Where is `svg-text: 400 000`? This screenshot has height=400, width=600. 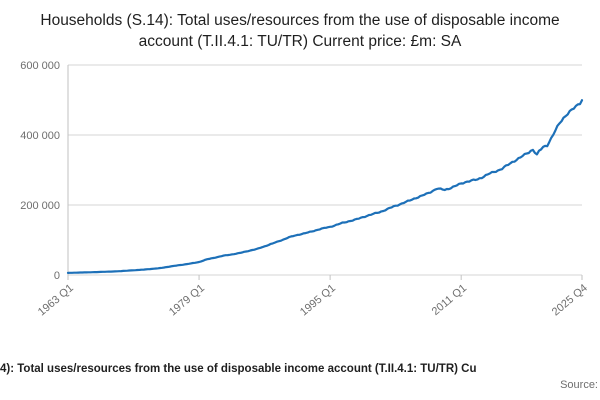
svg-text: 400 000 is located at coordinates (40, 136).